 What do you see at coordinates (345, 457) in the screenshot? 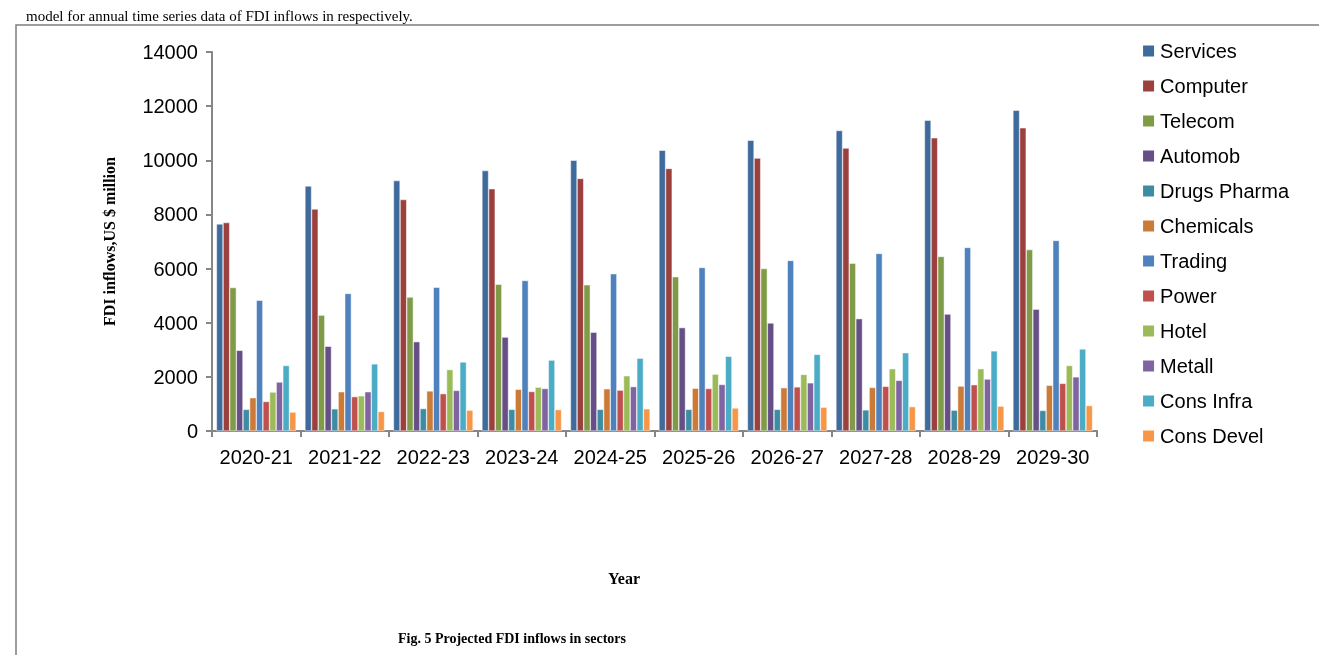
I see `x-tick-label: 2021-22` at bounding box center [345, 457].